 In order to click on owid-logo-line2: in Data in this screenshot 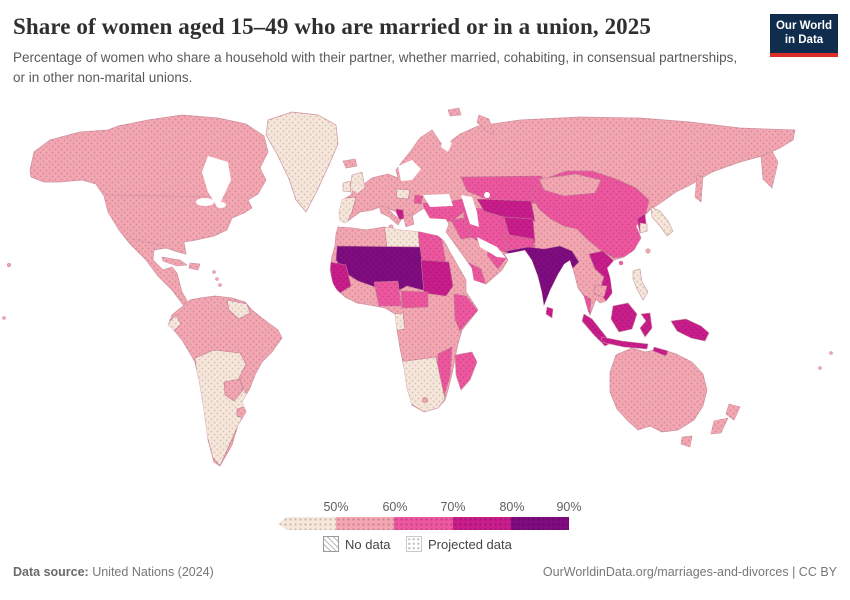, I will do `click(804, 39)`.